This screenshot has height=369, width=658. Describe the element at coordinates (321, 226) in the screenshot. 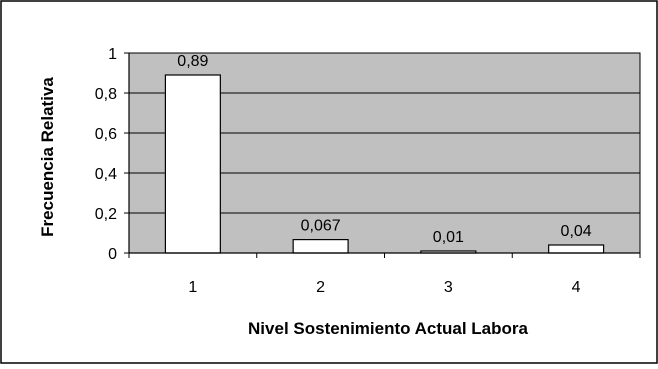

I see `data-label-2: 0,067` at that location.